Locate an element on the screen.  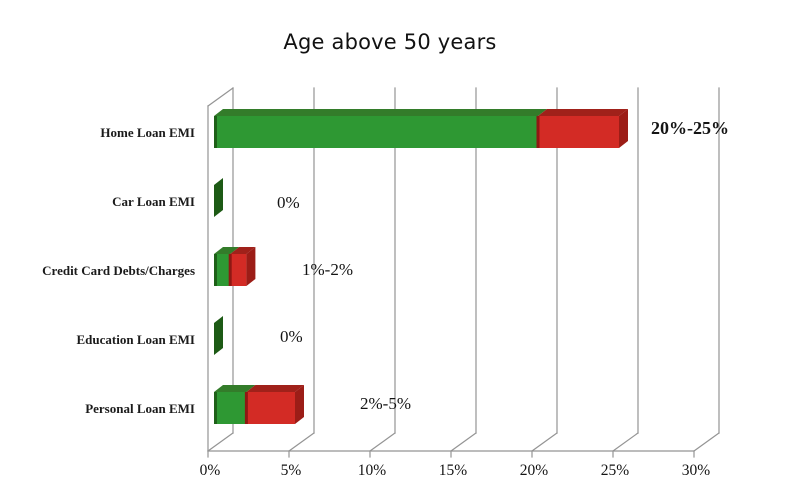
x-tick-label: 5% is located at coordinates (291, 470).